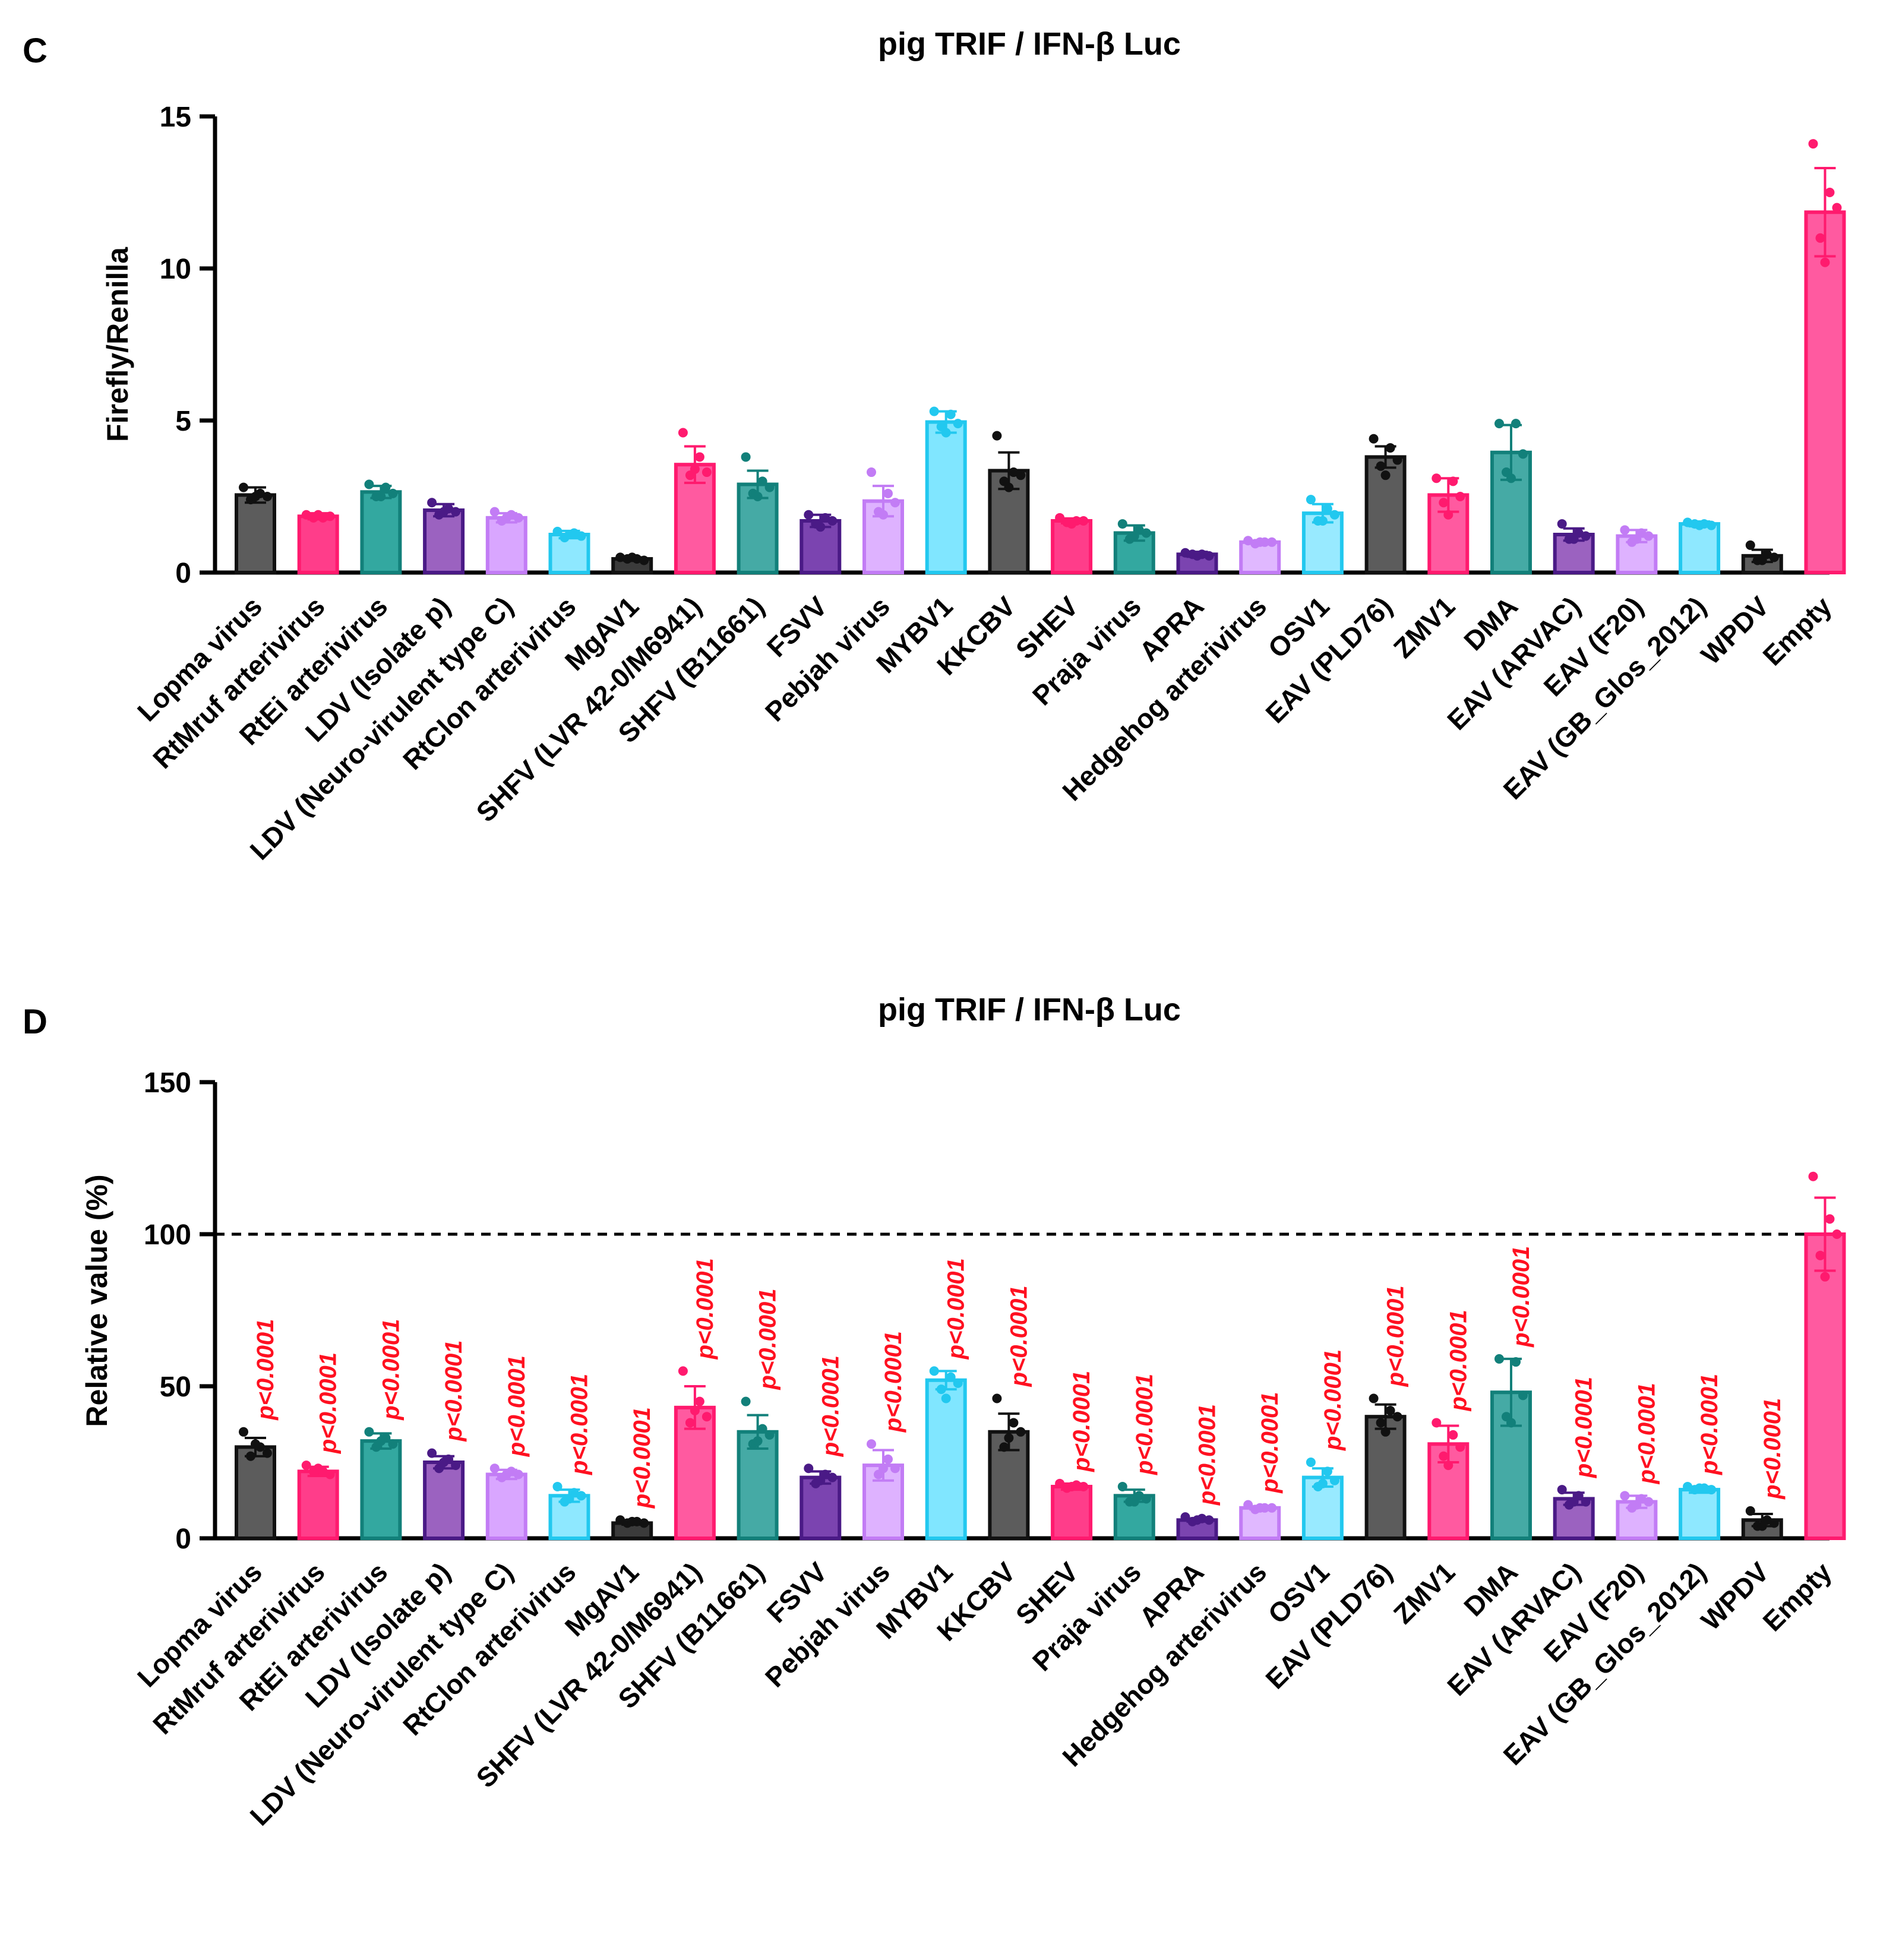 This screenshot has height=1960, width=1877. What do you see at coordinates (175, 269) in the screenshot?
I see `y-tick-label: 10` at bounding box center [175, 269].